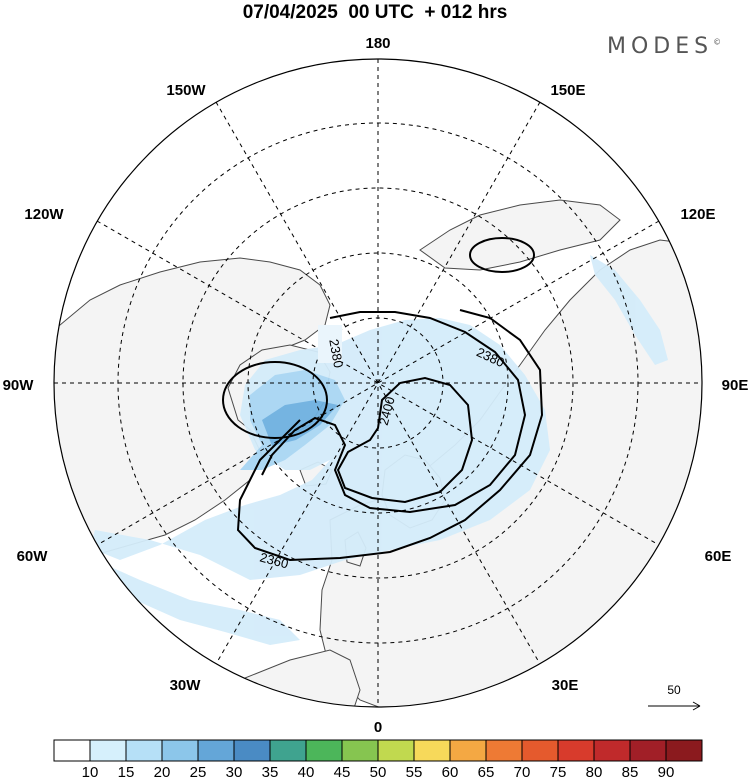  What do you see at coordinates (381, 12) in the screenshot?
I see `run-time: 00 UTC` at bounding box center [381, 12].